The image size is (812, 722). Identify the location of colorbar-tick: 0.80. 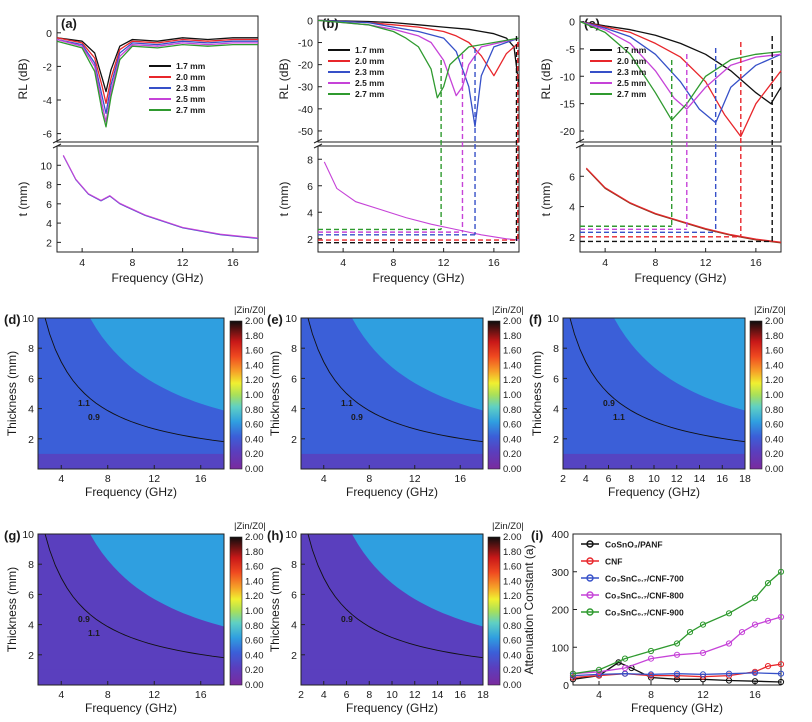
(254, 626).